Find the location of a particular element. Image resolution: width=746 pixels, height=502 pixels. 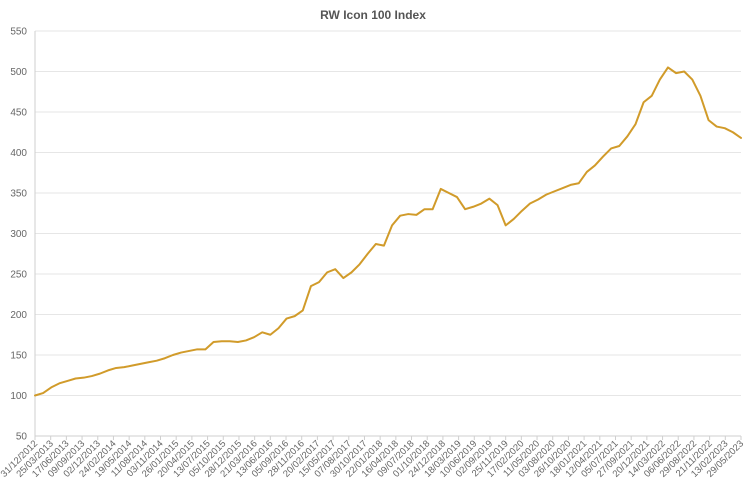

y-tick-label: 350 is located at coordinates (18, 194).